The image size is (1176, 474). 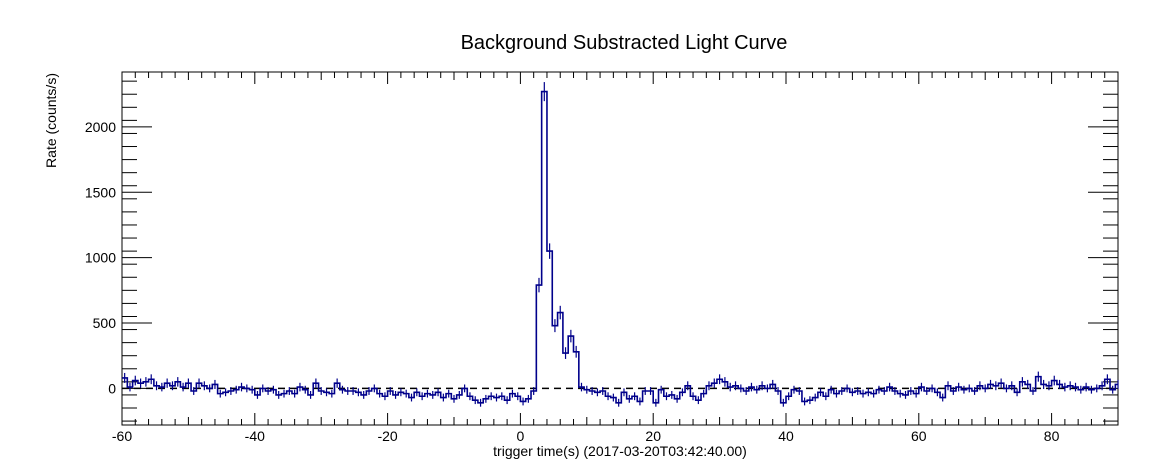 What do you see at coordinates (100, 258) in the screenshot?
I see `y-tick-label: 1000` at bounding box center [100, 258].